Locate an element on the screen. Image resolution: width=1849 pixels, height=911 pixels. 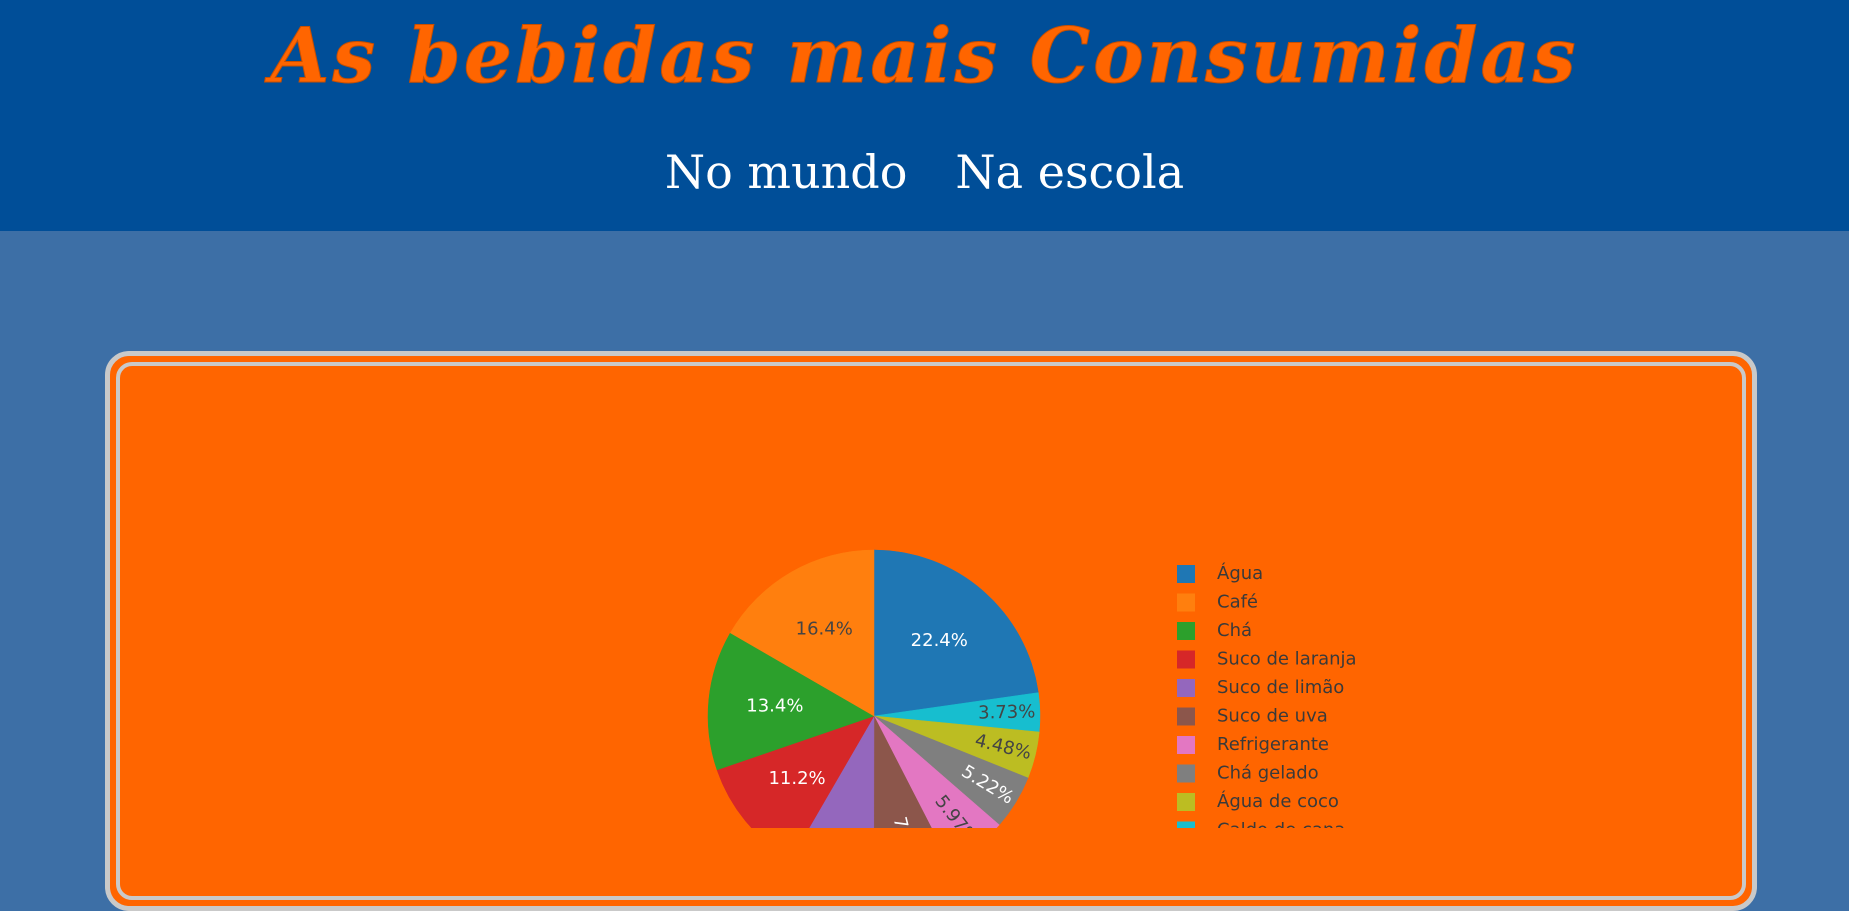
pie-slice-label: 16.4% is located at coordinates (824, 629).